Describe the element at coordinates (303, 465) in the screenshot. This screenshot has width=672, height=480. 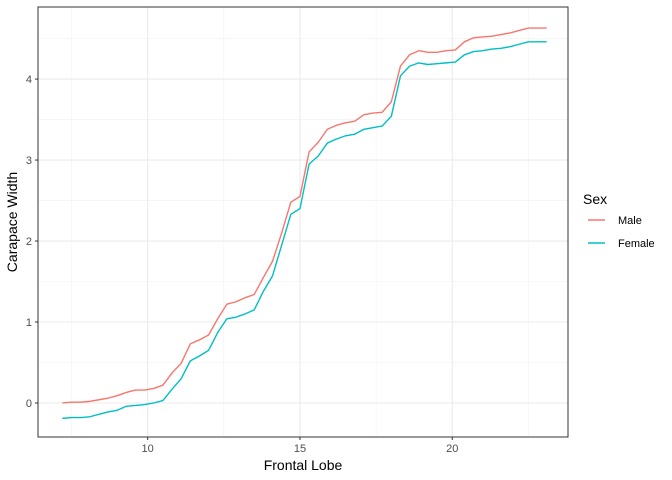
I see `x-axis-title: Frontal Lobe` at that location.